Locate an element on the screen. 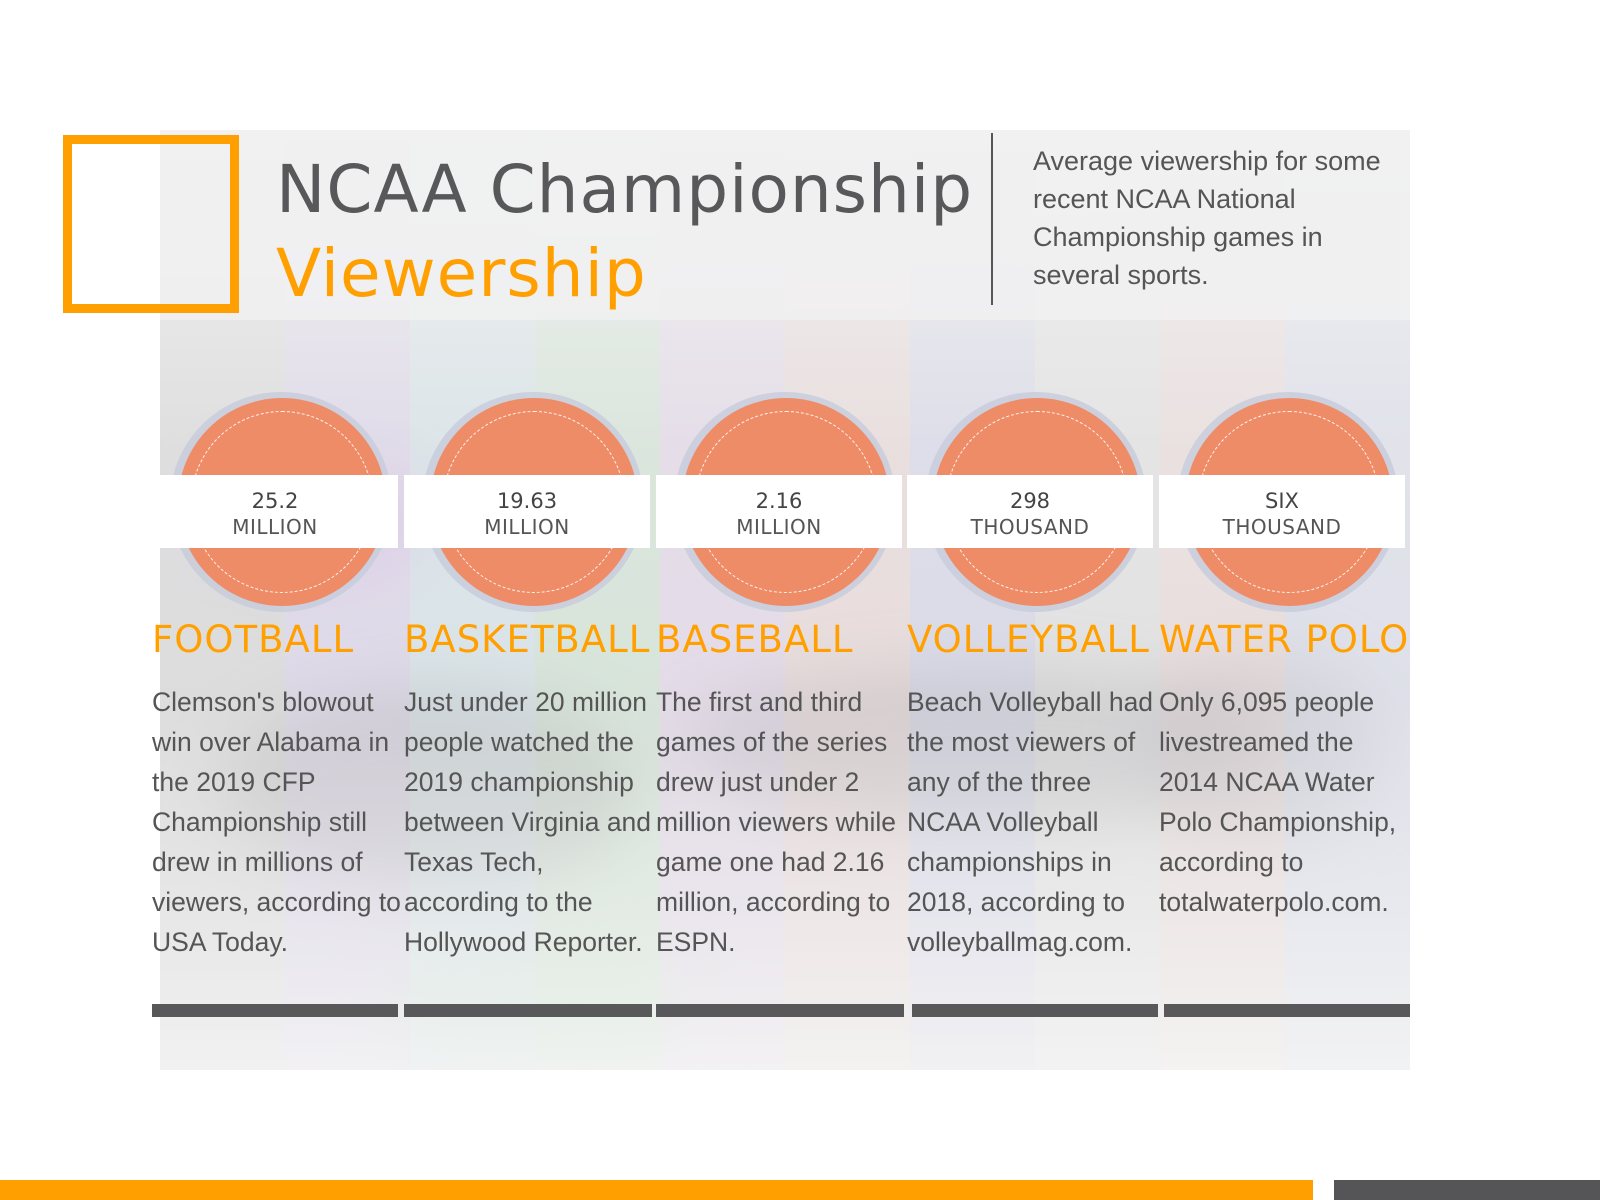  sport-heading: WATER POLO is located at coordinates (1284, 639).